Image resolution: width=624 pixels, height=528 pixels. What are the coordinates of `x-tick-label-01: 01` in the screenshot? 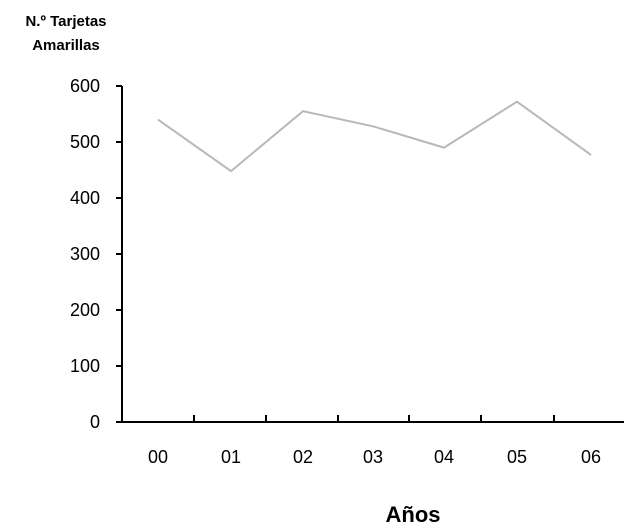 It's located at (231, 457).